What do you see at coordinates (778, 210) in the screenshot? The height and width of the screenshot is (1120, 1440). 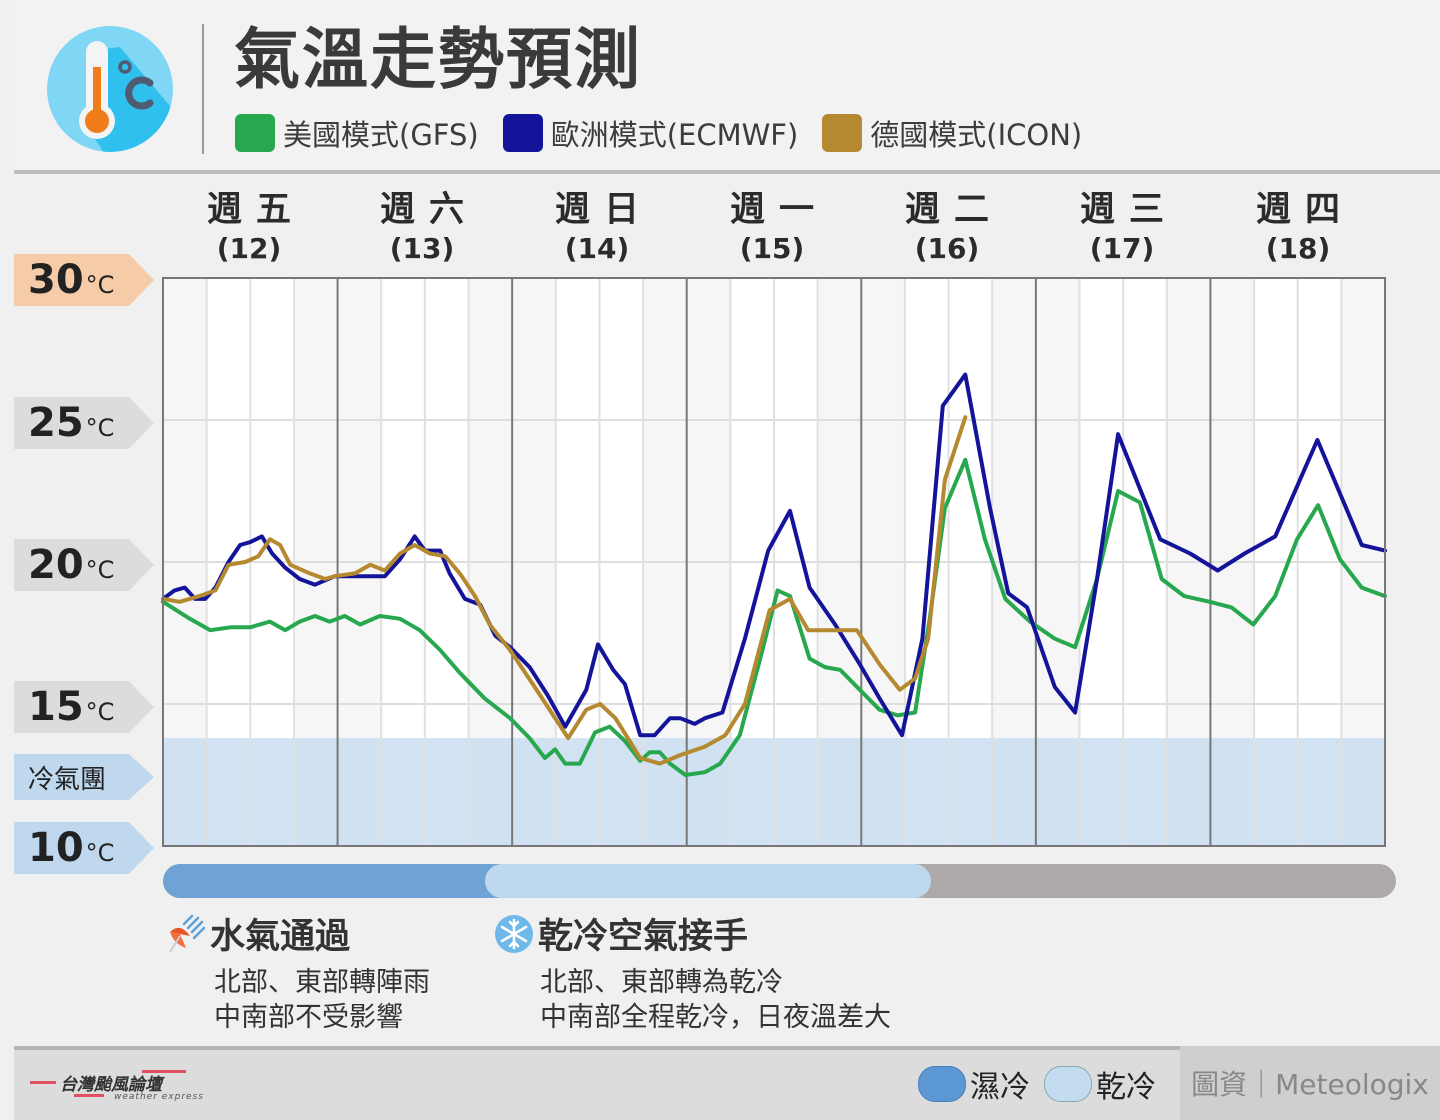 I see `day-name: 週一` at bounding box center [778, 210].